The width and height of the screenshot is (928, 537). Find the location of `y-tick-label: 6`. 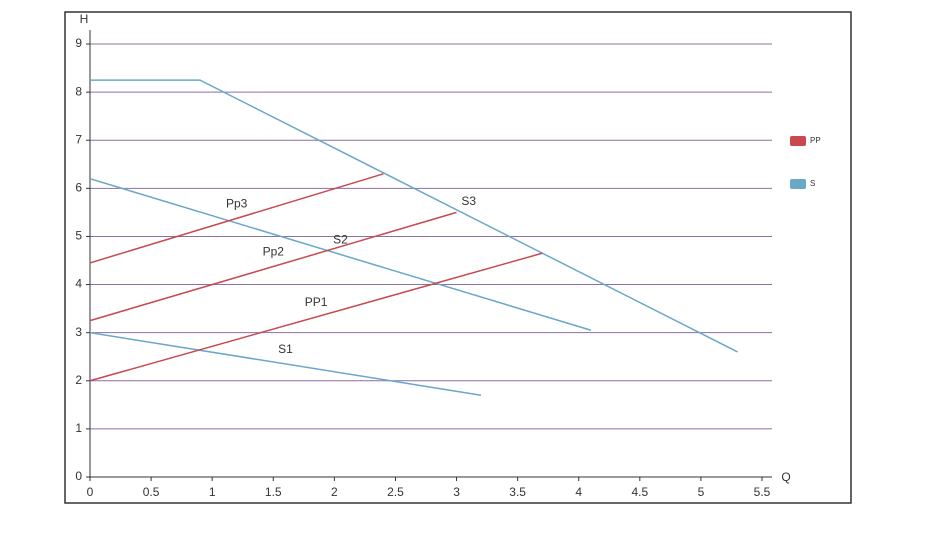

y-tick-label: 6 is located at coordinates (78, 188).